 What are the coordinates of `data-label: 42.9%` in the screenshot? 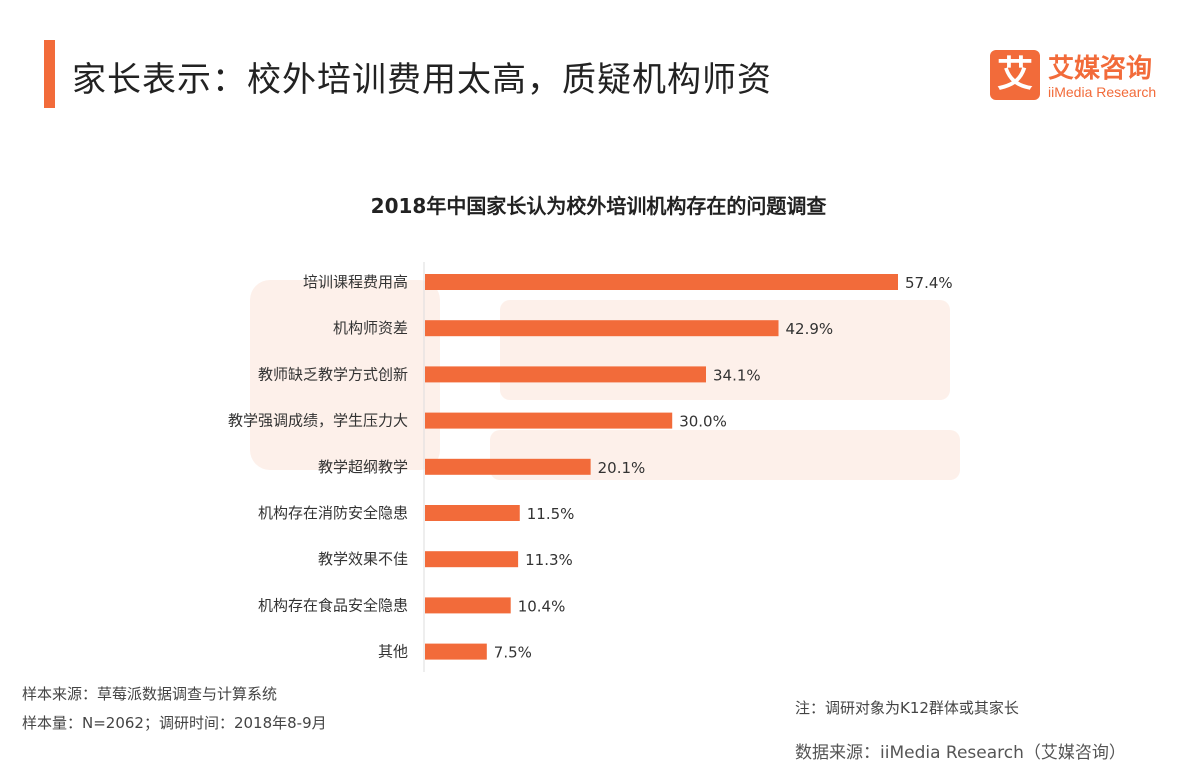 It's located at (810, 329).